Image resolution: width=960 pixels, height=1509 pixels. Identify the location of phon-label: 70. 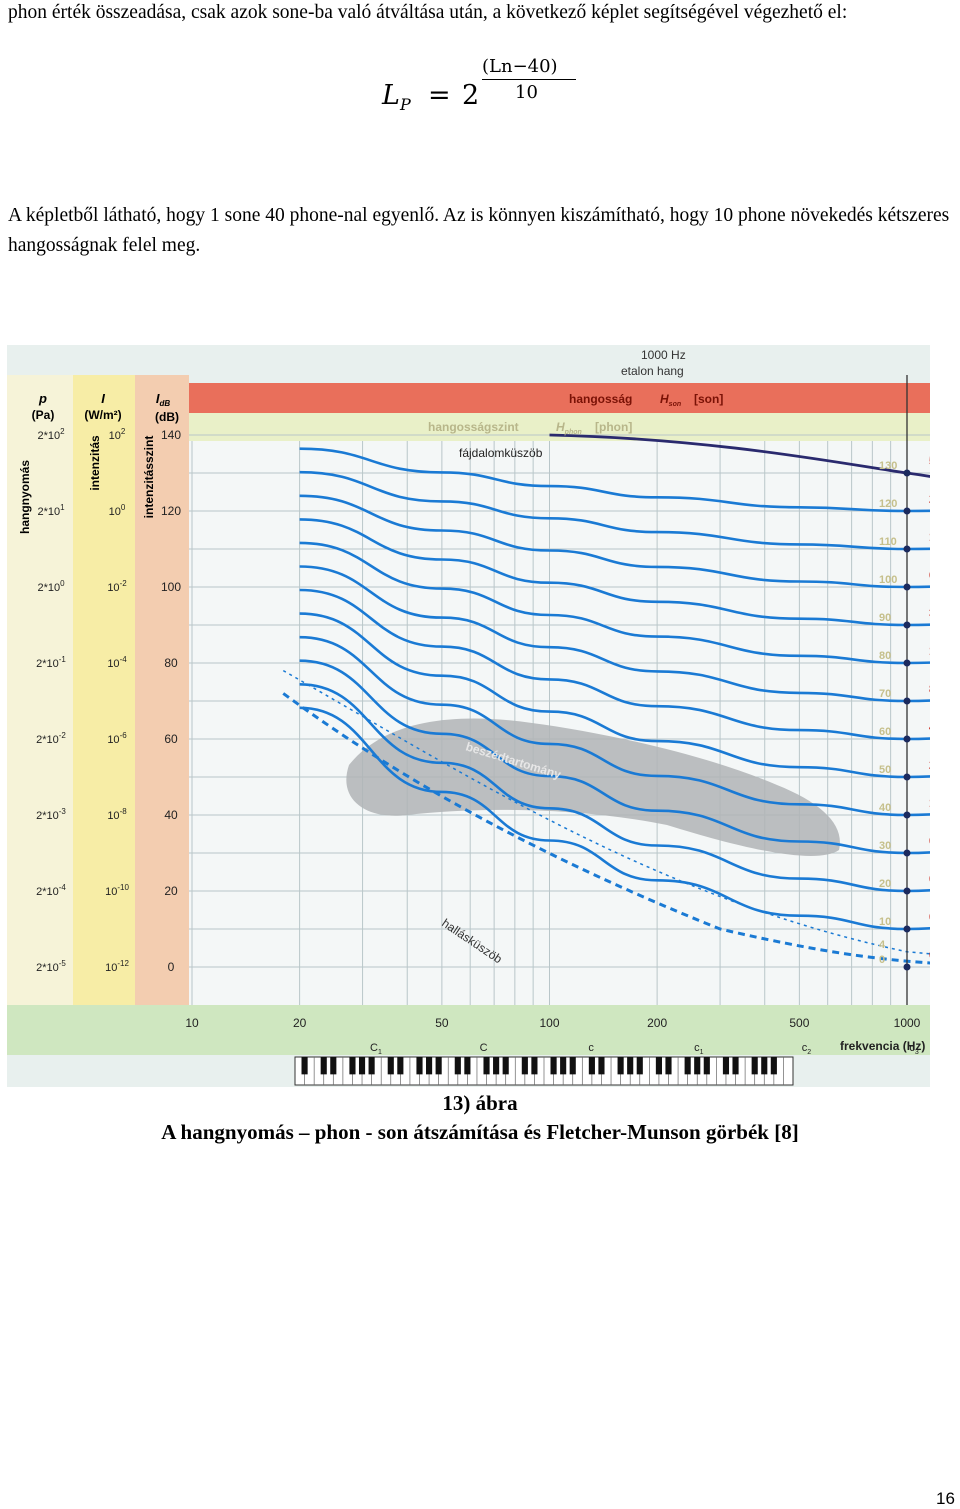
(885, 694).